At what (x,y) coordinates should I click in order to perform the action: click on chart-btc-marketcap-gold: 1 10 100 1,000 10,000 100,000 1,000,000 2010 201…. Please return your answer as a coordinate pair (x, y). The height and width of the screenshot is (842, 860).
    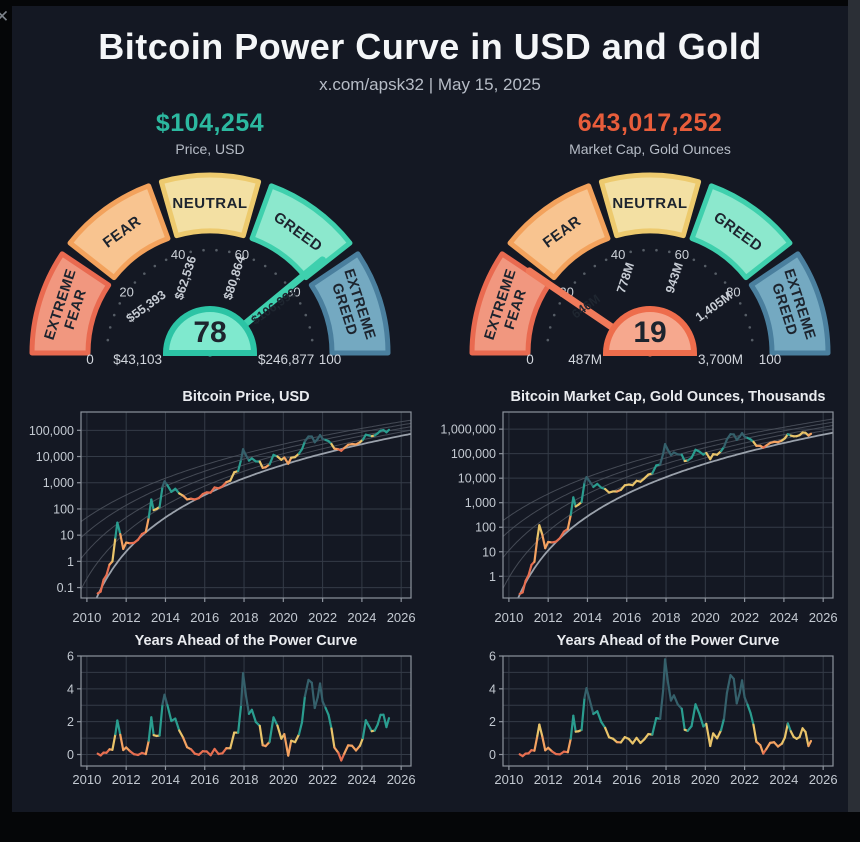
    Looking at the image, I should click on (639, 507).